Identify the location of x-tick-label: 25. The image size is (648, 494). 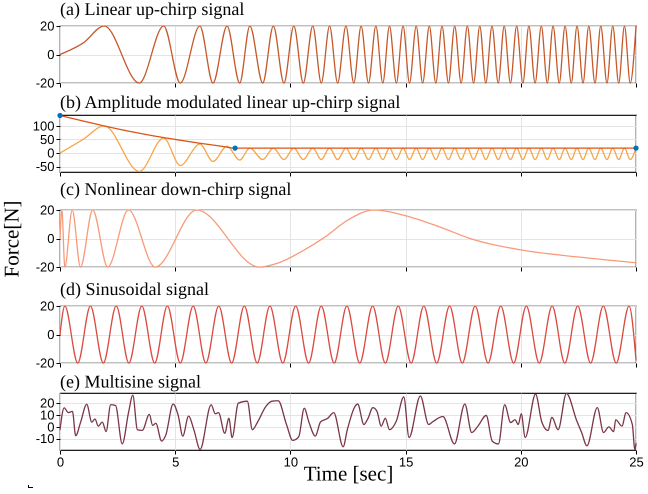
(636, 462).